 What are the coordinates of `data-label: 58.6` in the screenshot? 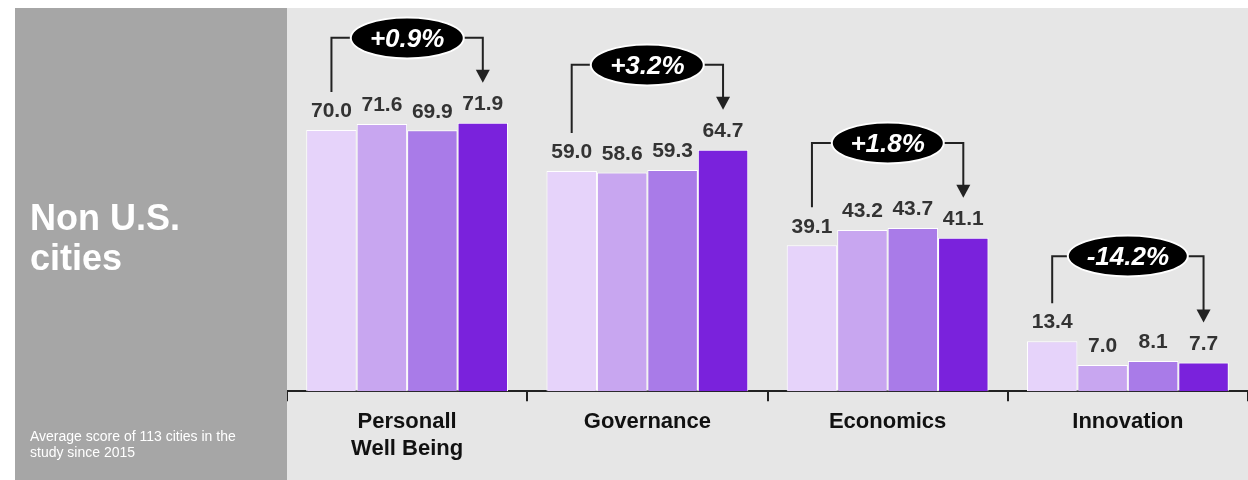 It's located at (622, 152).